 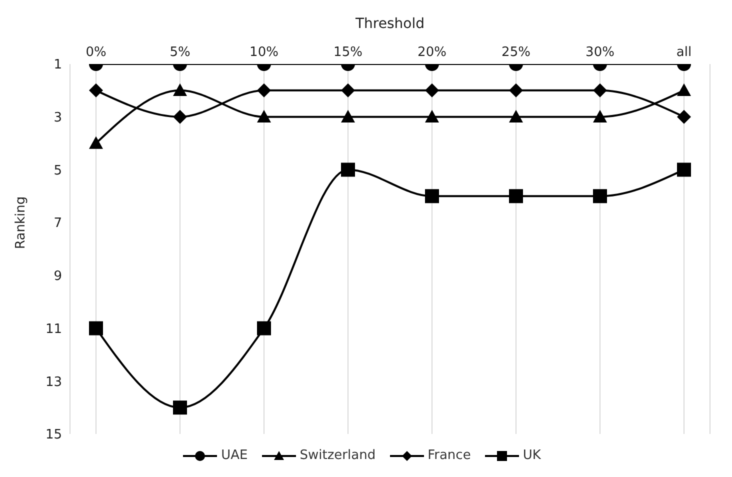 I want to click on legend-label: UAE, so click(x=234, y=455).